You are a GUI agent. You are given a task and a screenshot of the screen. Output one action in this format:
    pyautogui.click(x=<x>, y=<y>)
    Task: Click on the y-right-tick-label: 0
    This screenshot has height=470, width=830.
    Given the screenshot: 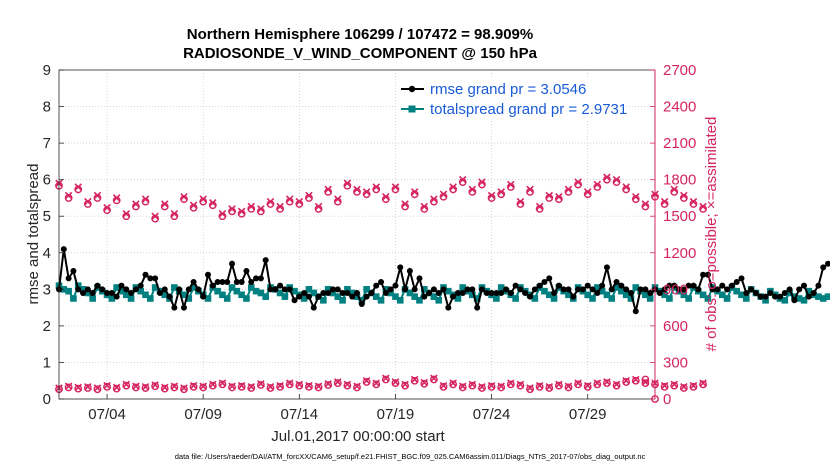 What is the action you would take?
    pyautogui.click(x=667, y=399)
    